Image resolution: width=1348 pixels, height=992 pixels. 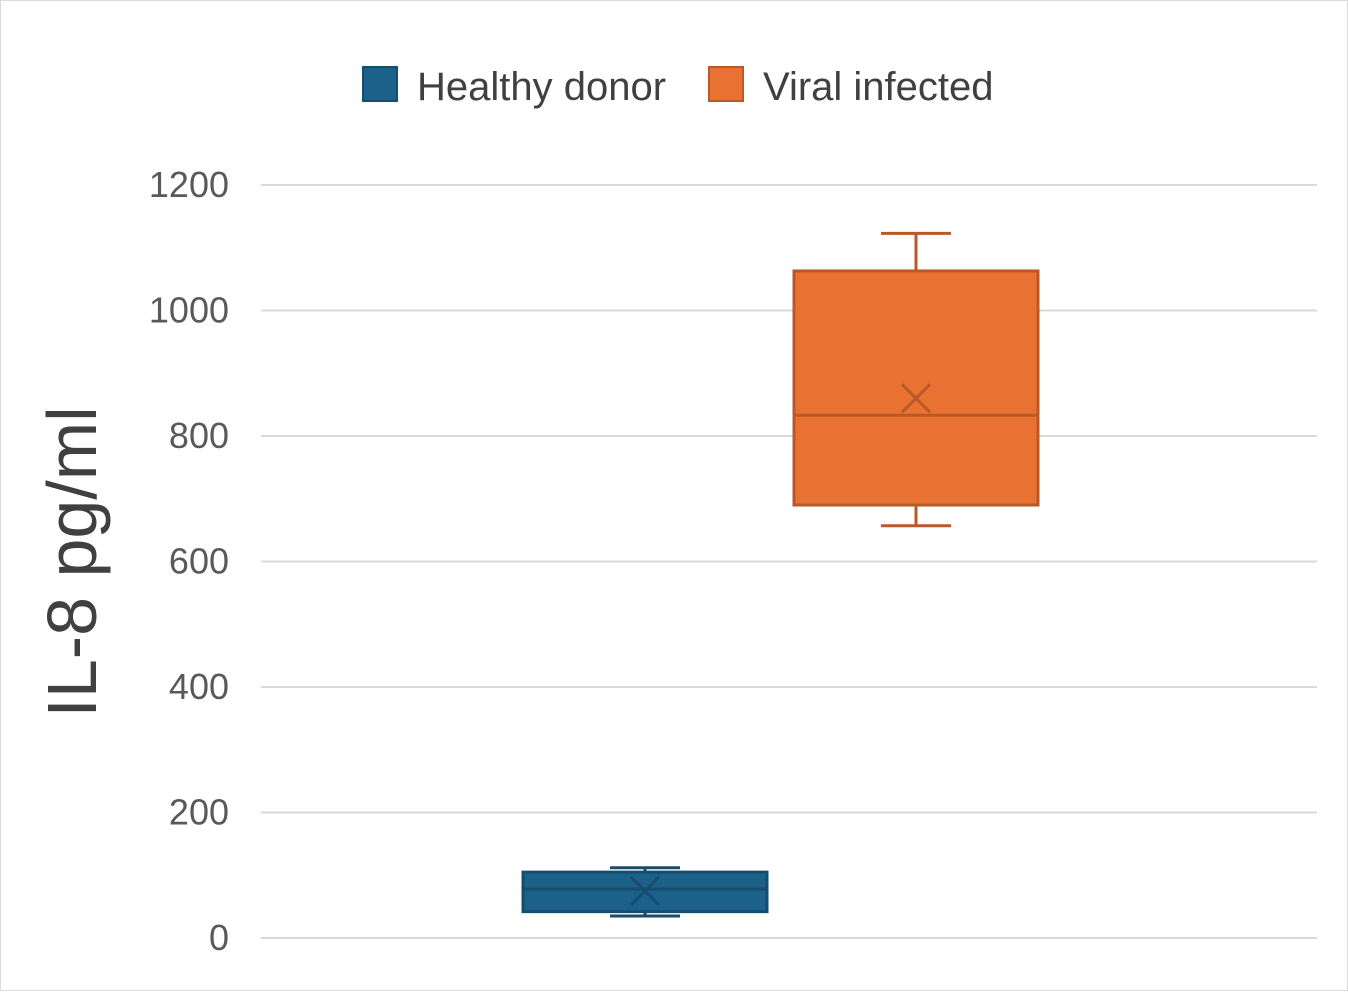 What do you see at coordinates (199, 812) in the screenshot?
I see `y-tick-label-200: 200` at bounding box center [199, 812].